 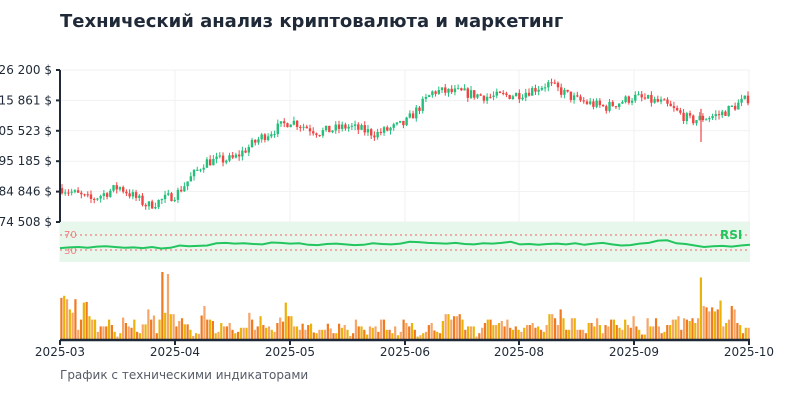 What do you see at coordinates (26, 161) in the screenshot?
I see `price-axis-label: 95 185 $` at bounding box center [26, 161].